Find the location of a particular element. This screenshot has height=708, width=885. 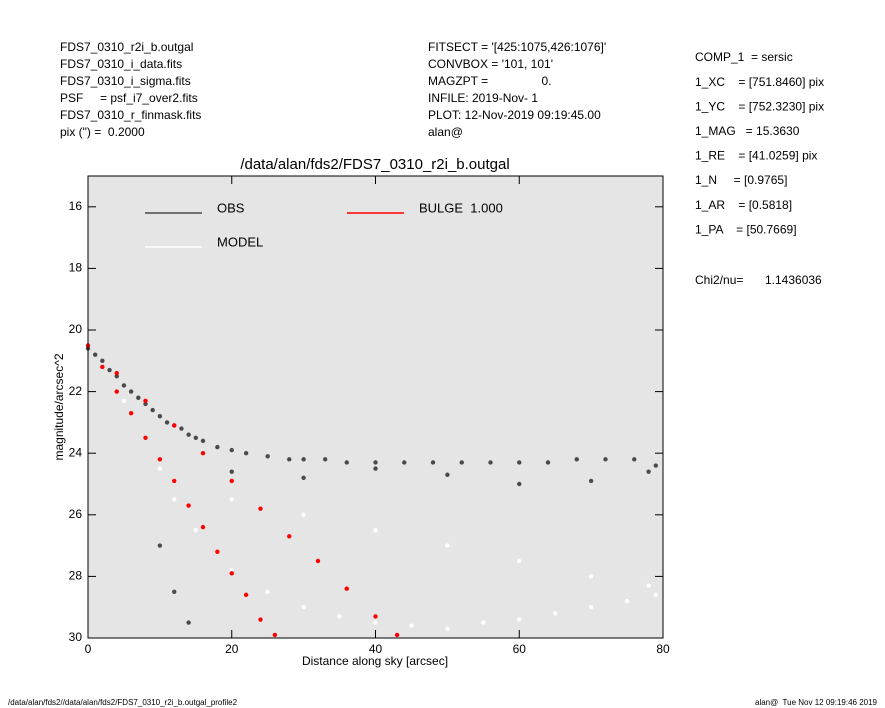

x-tick-label: 40 is located at coordinates (376, 649).